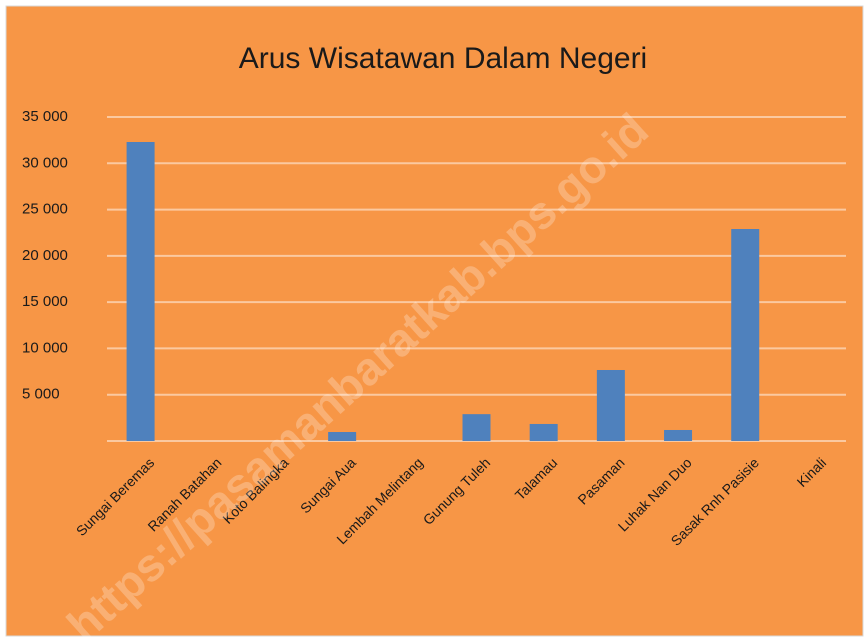 This screenshot has width=867, height=640. Describe the element at coordinates (45, 255) in the screenshot. I see `y-tick-label: 20 000` at that location.